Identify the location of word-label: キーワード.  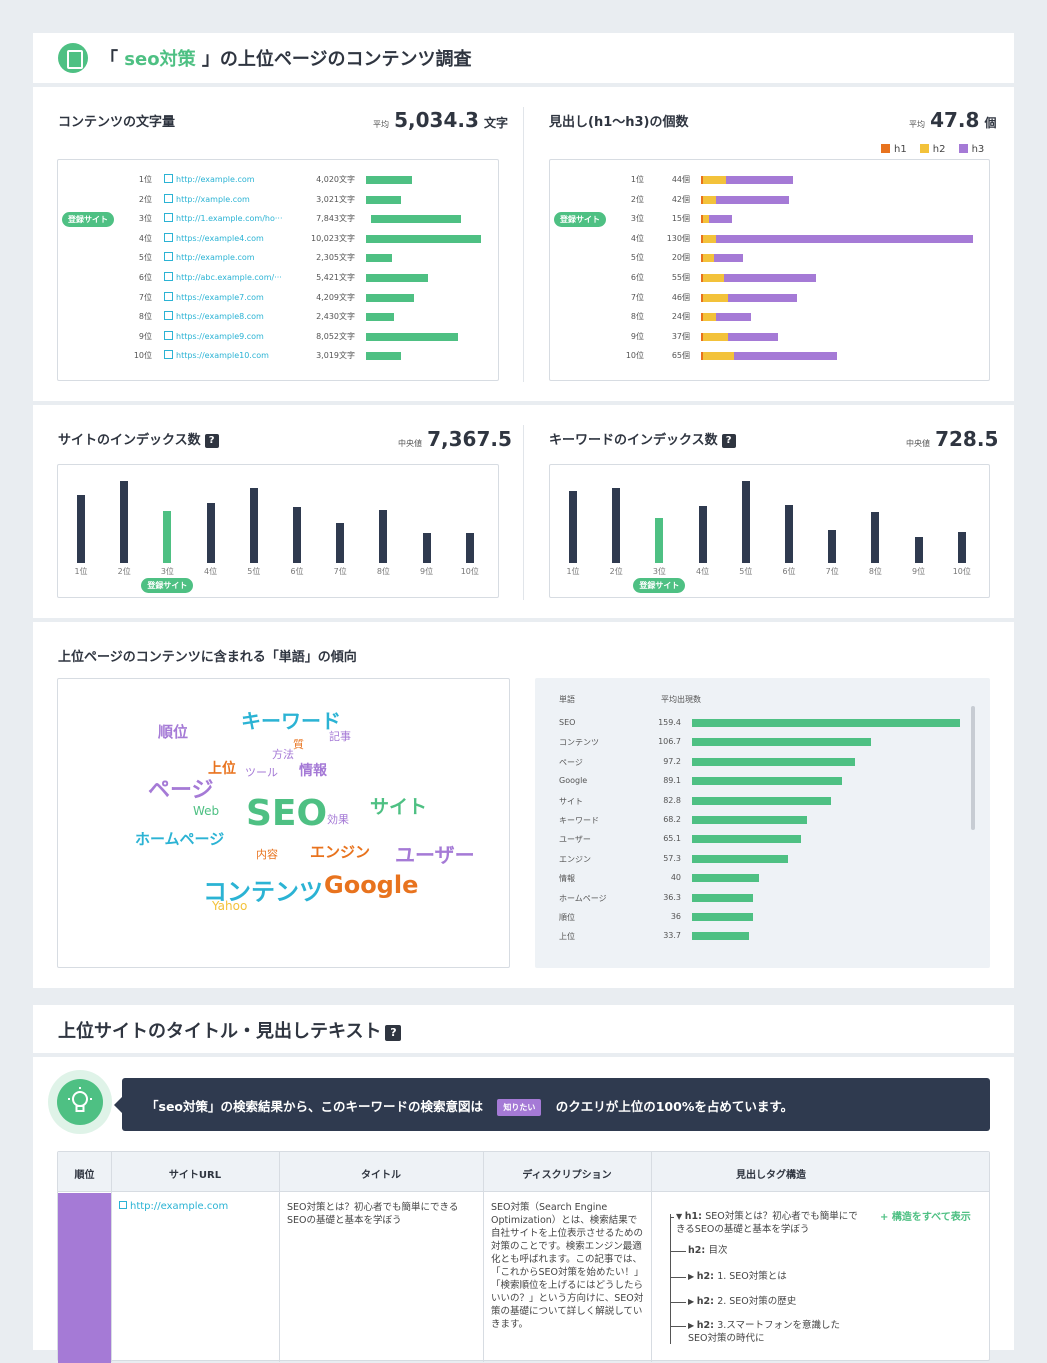
(579, 820).